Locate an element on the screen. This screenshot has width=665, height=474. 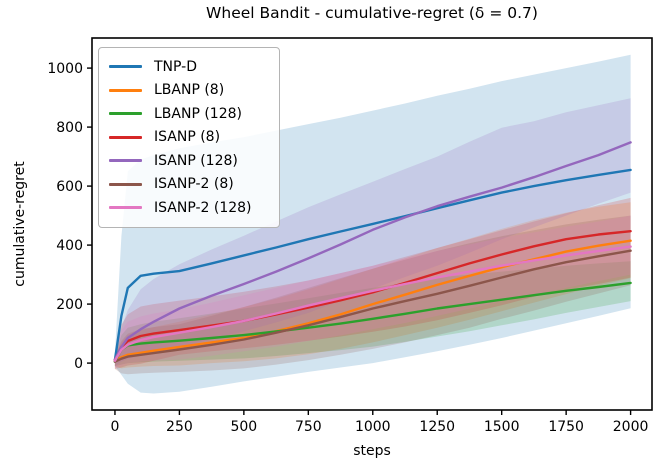
legend-item: LBANP (128) is located at coordinates (189, 114).